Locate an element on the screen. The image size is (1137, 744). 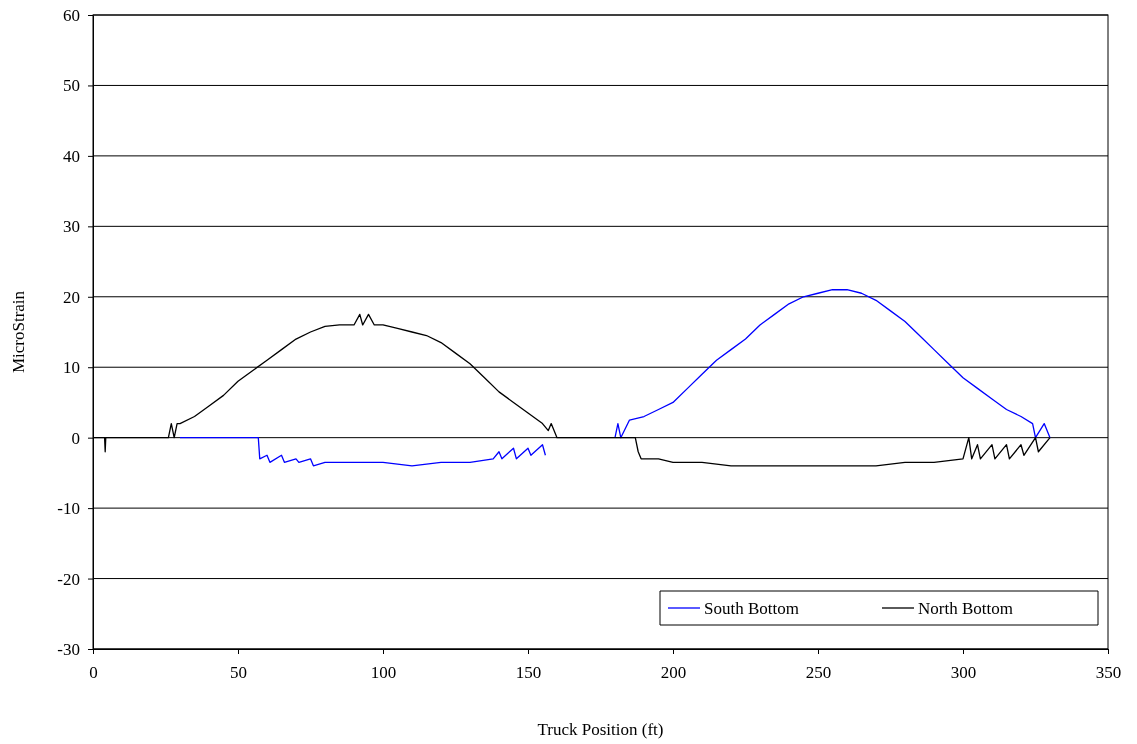
x-tick-label: 250 is located at coordinates (818, 673).